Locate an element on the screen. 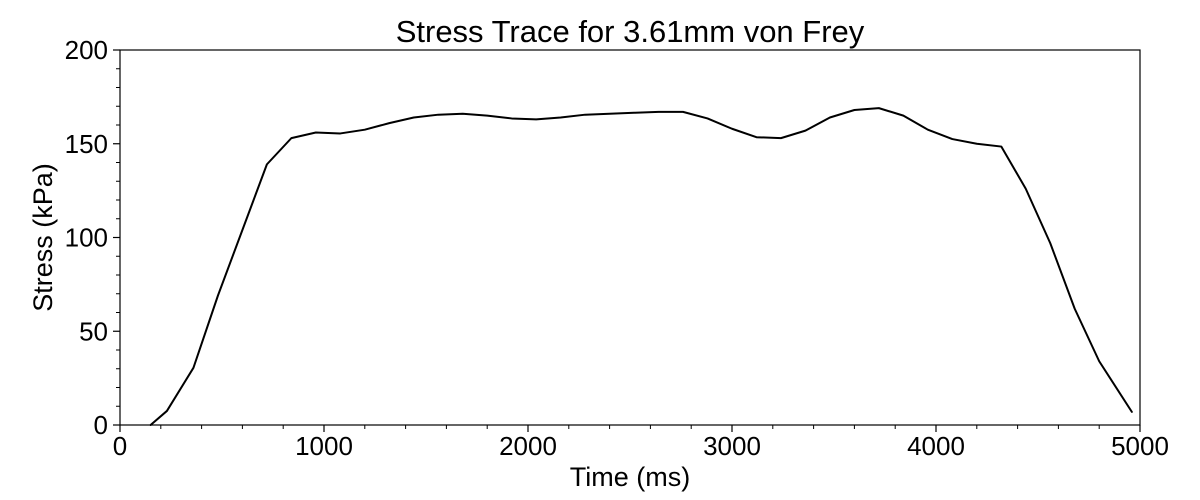  y-axis-label: Stress (kPa) is located at coordinates (43, 237).